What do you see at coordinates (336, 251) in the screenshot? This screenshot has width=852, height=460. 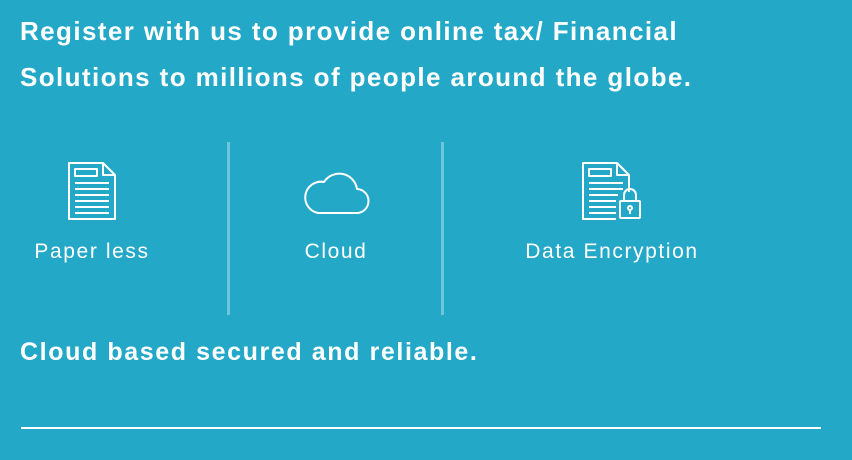 I see `feature-label-cloud: Cloud` at bounding box center [336, 251].